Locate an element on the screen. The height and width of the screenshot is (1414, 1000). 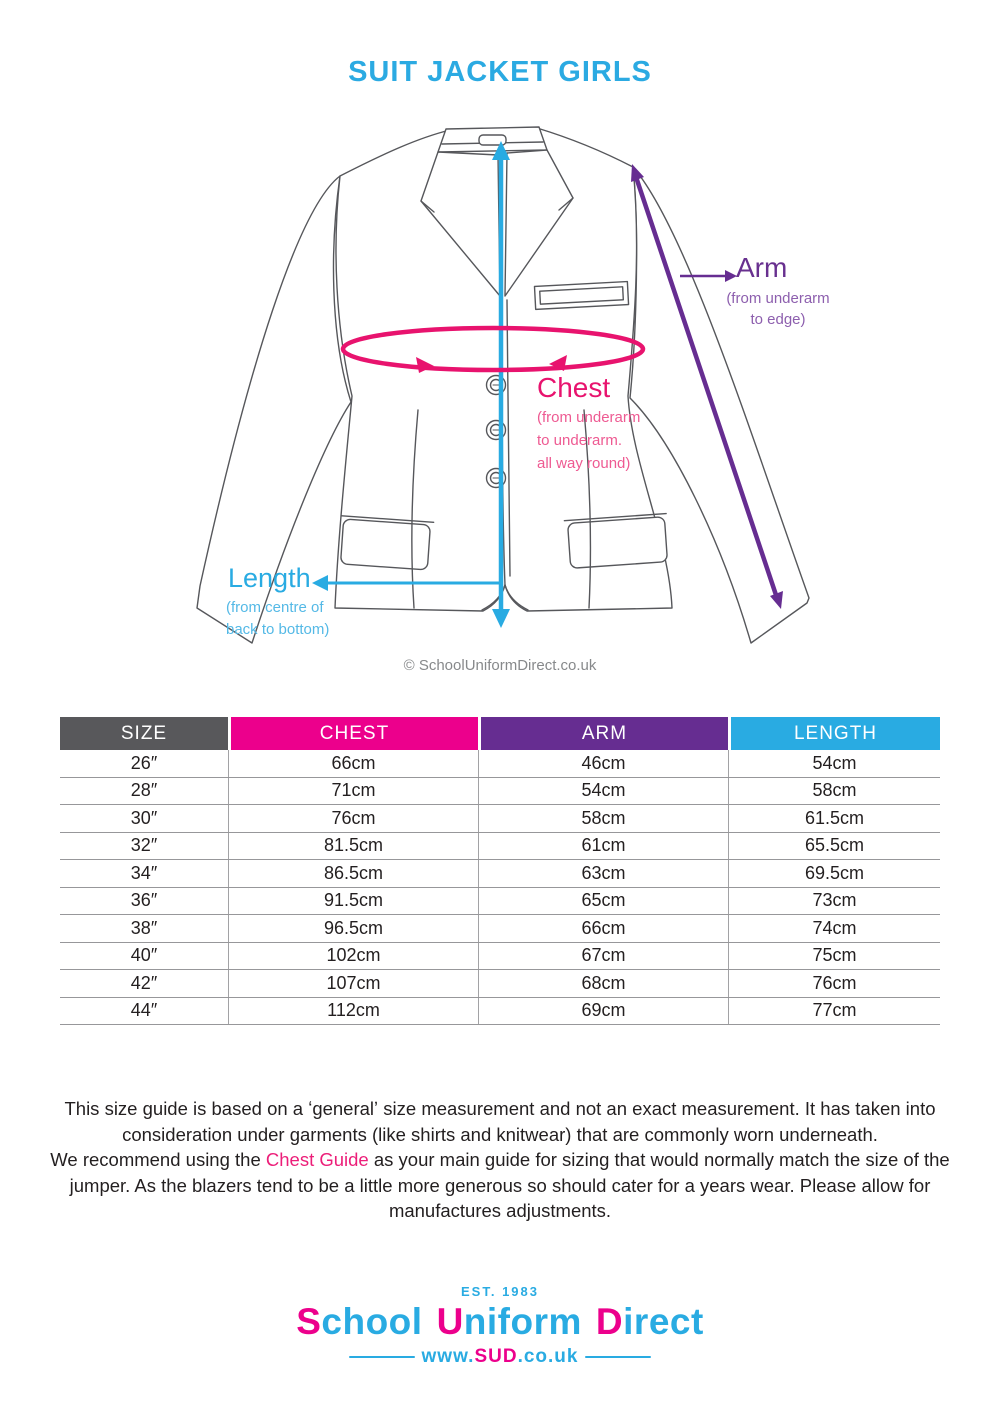
table-row: 30″ 76cm 58cm 61.5cm is located at coordinates (500, 819).